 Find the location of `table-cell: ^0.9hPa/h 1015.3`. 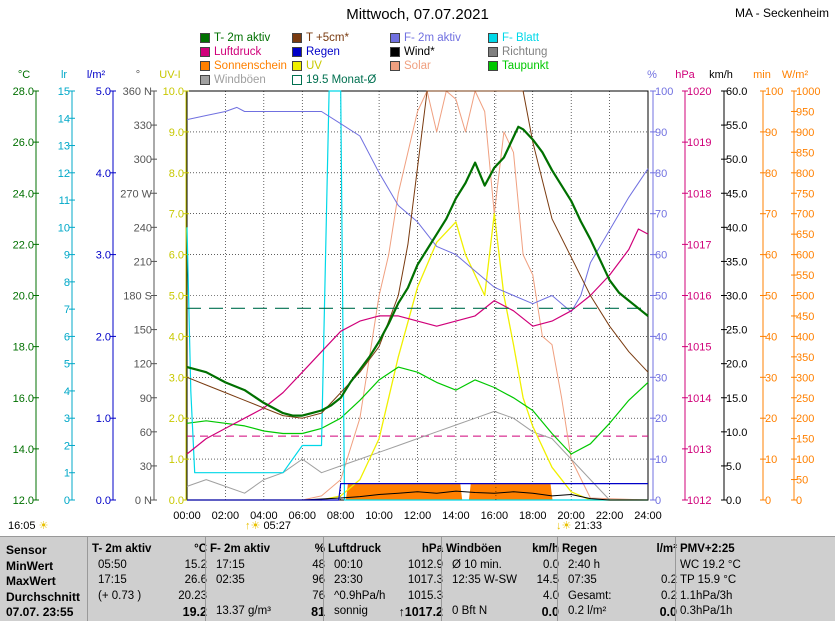

table-cell: ^0.9hPa/h 1015.3 is located at coordinates (385, 597).